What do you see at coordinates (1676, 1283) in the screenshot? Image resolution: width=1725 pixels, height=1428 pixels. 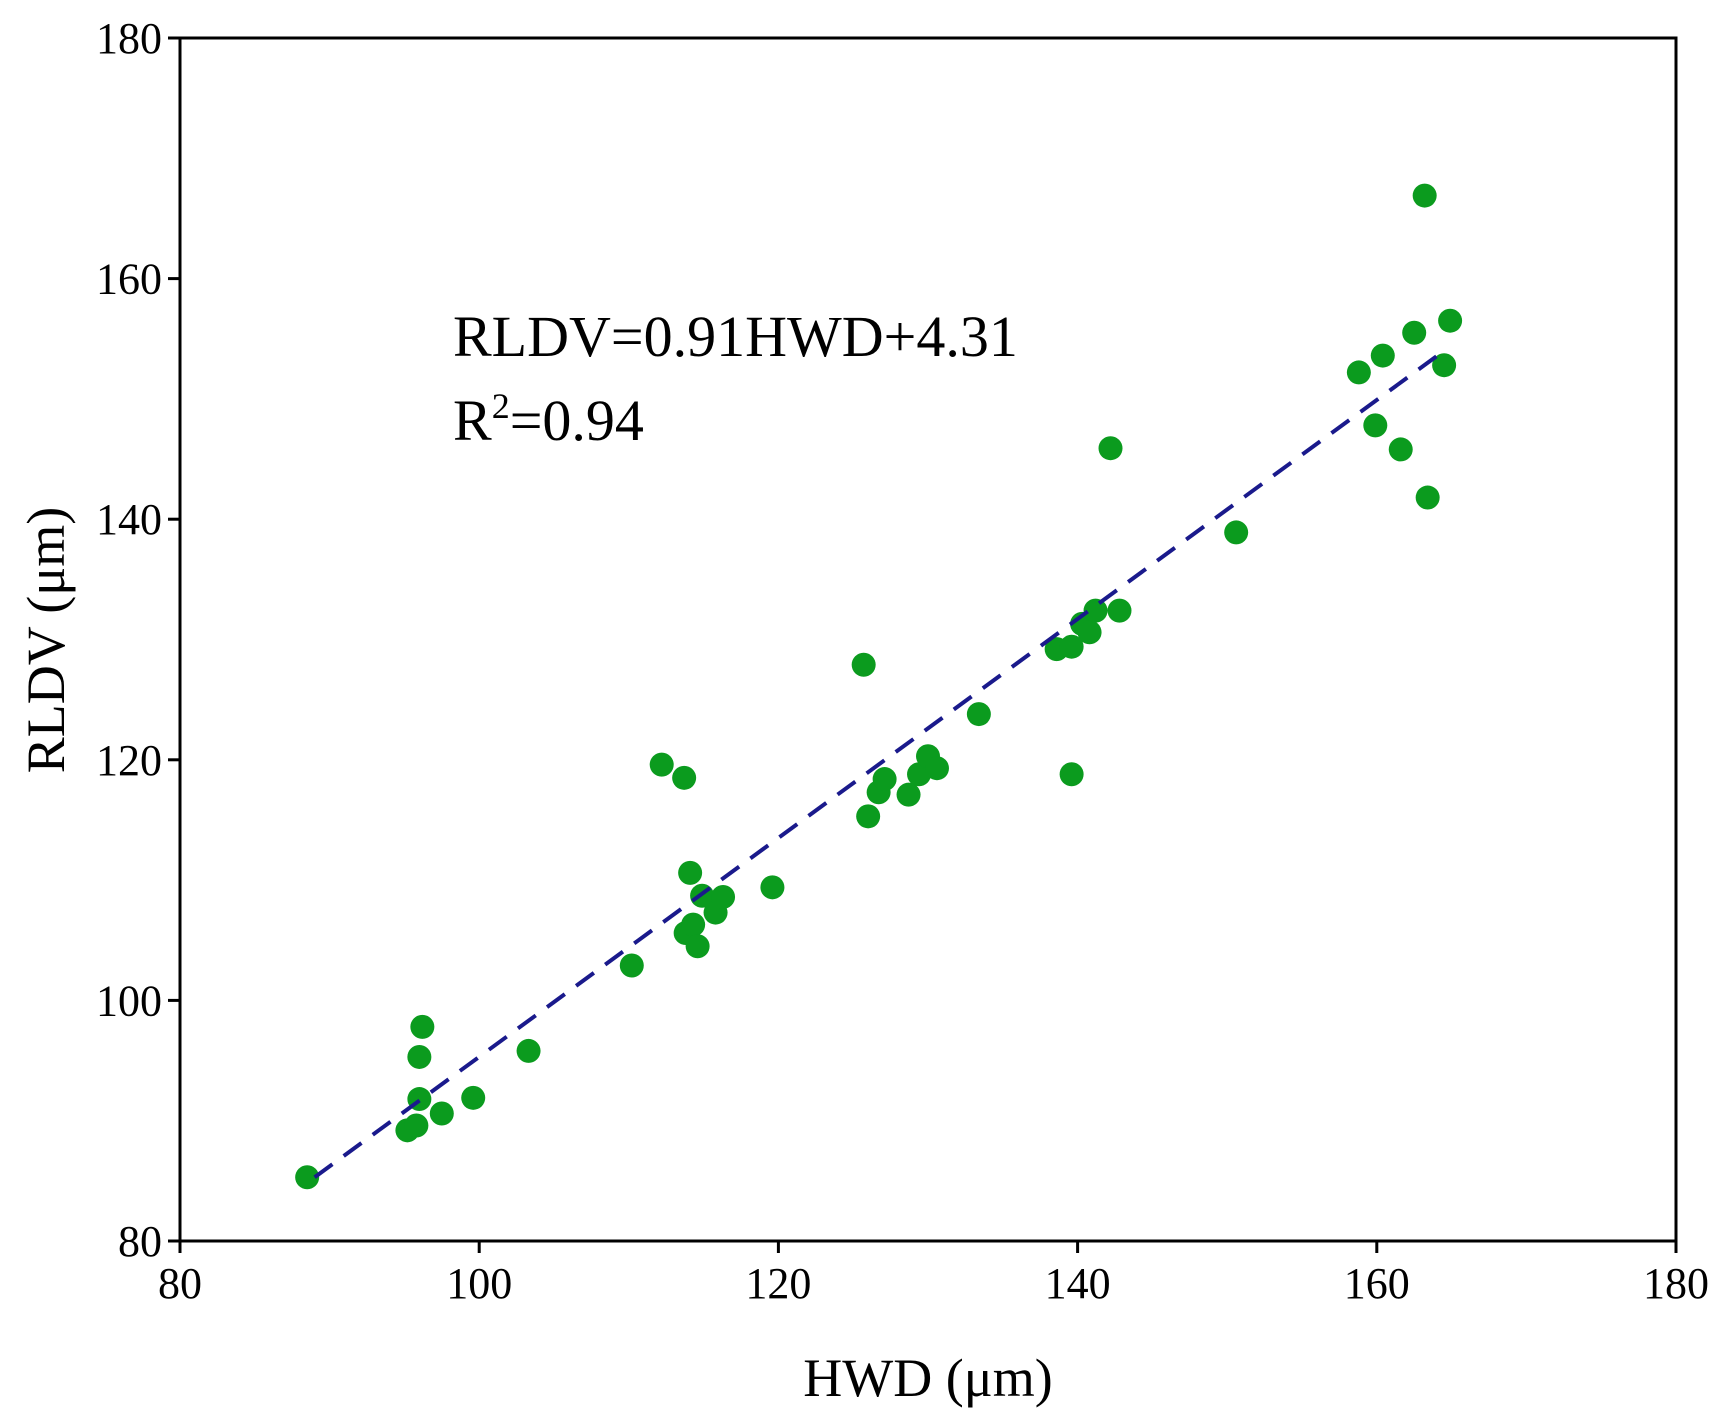 I see `x-tick-label: 180` at bounding box center [1676, 1283].